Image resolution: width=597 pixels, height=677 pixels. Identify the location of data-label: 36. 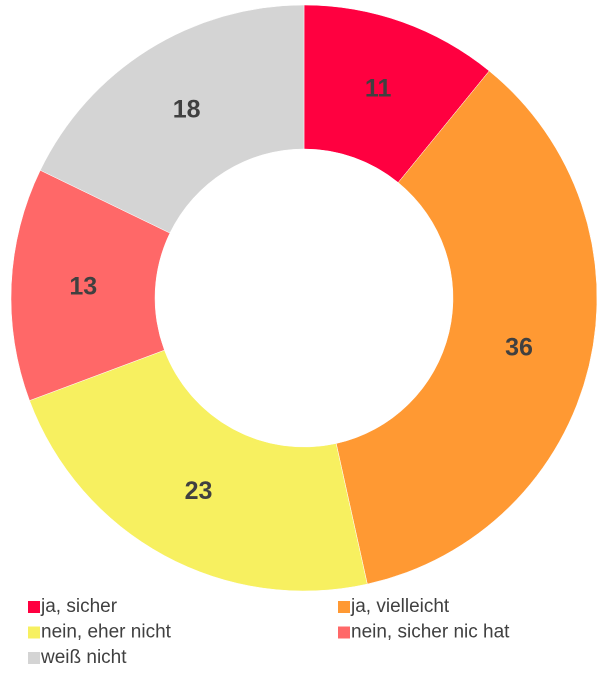
(519, 348).